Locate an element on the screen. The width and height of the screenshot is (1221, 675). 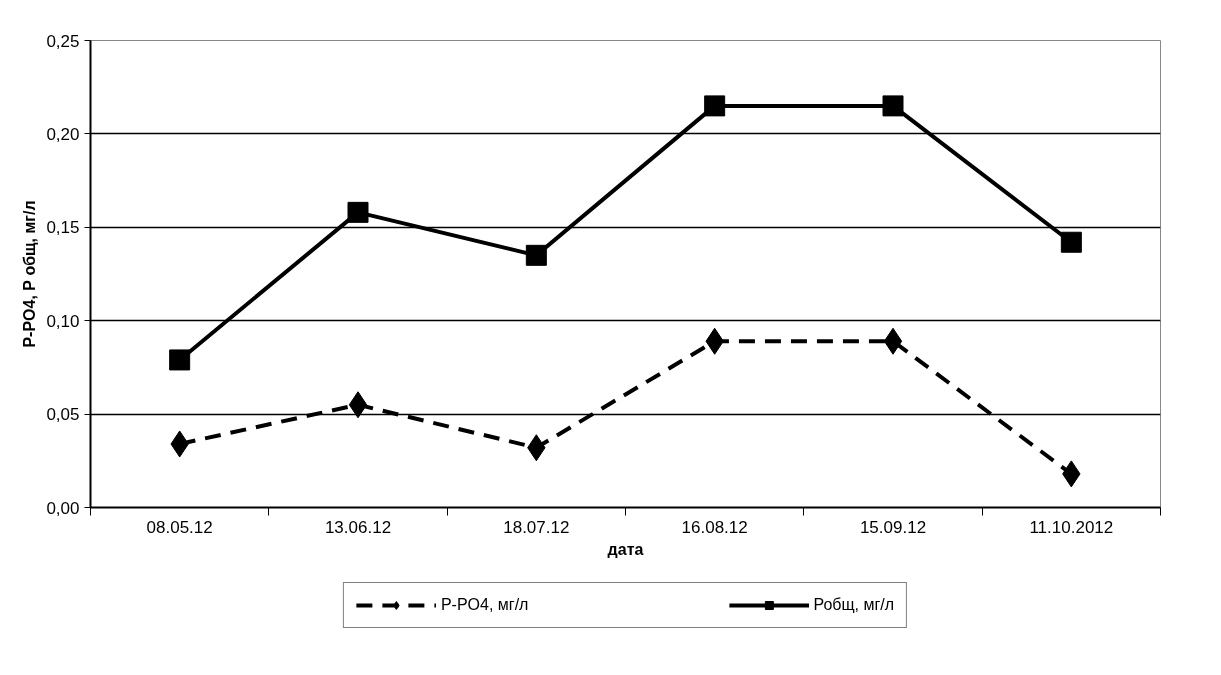
y-tick-label: 0,20 is located at coordinates (63, 134).